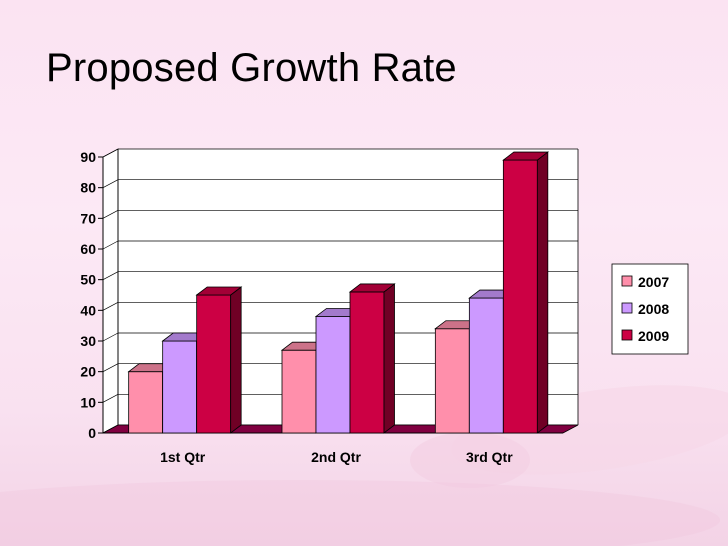 This screenshot has width=728, height=546. Describe the element at coordinates (88, 372) in the screenshot. I see `y-tick-label: 20` at that location.